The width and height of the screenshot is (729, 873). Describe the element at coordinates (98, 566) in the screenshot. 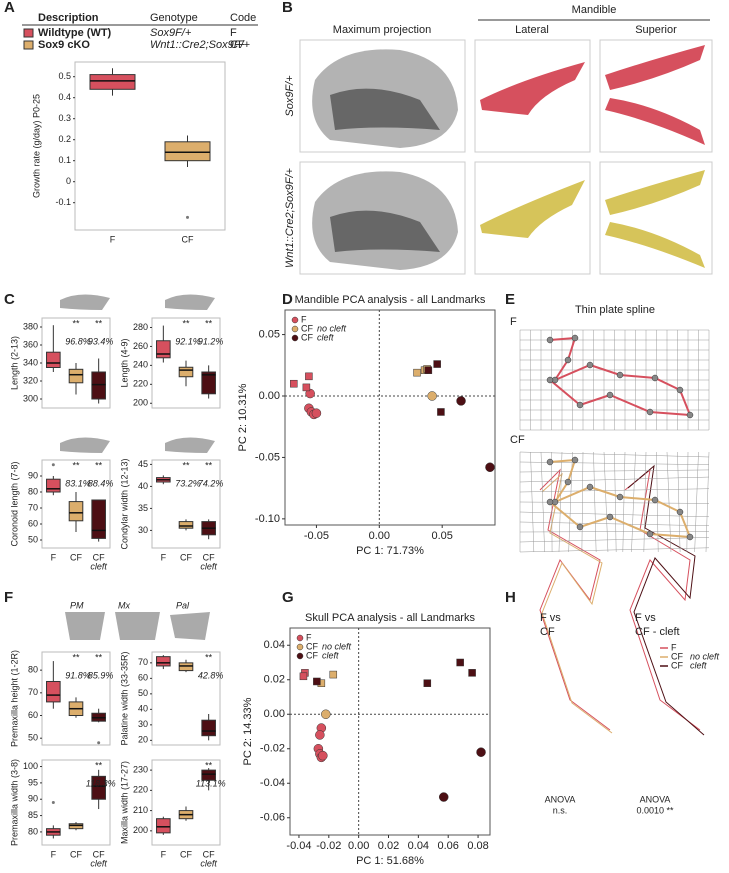

I see `x-tick-note: cleft` at that location.